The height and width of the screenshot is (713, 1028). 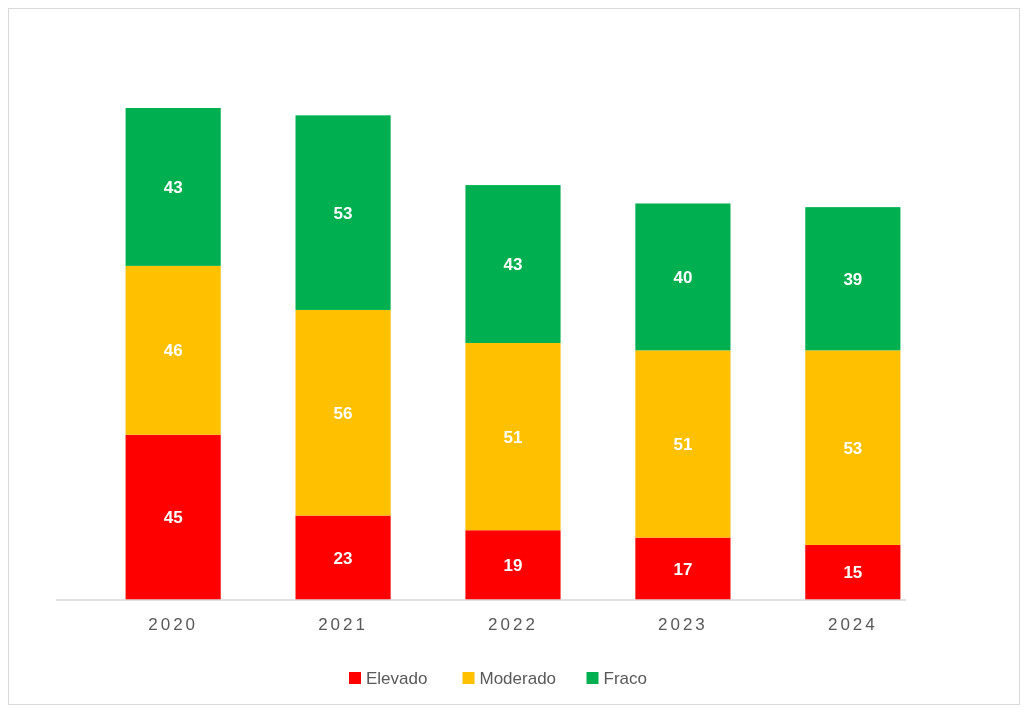 I want to click on x-tick-label: 2020, so click(x=173, y=624).